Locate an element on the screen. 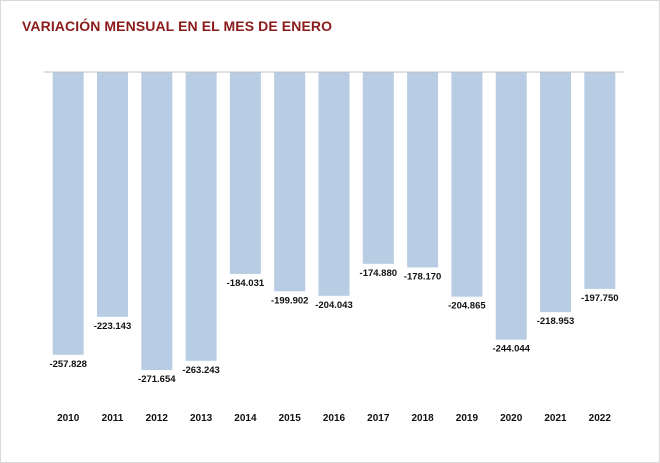 This screenshot has height=463, width=660. value-label-2019: -204.865 is located at coordinates (467, 306).